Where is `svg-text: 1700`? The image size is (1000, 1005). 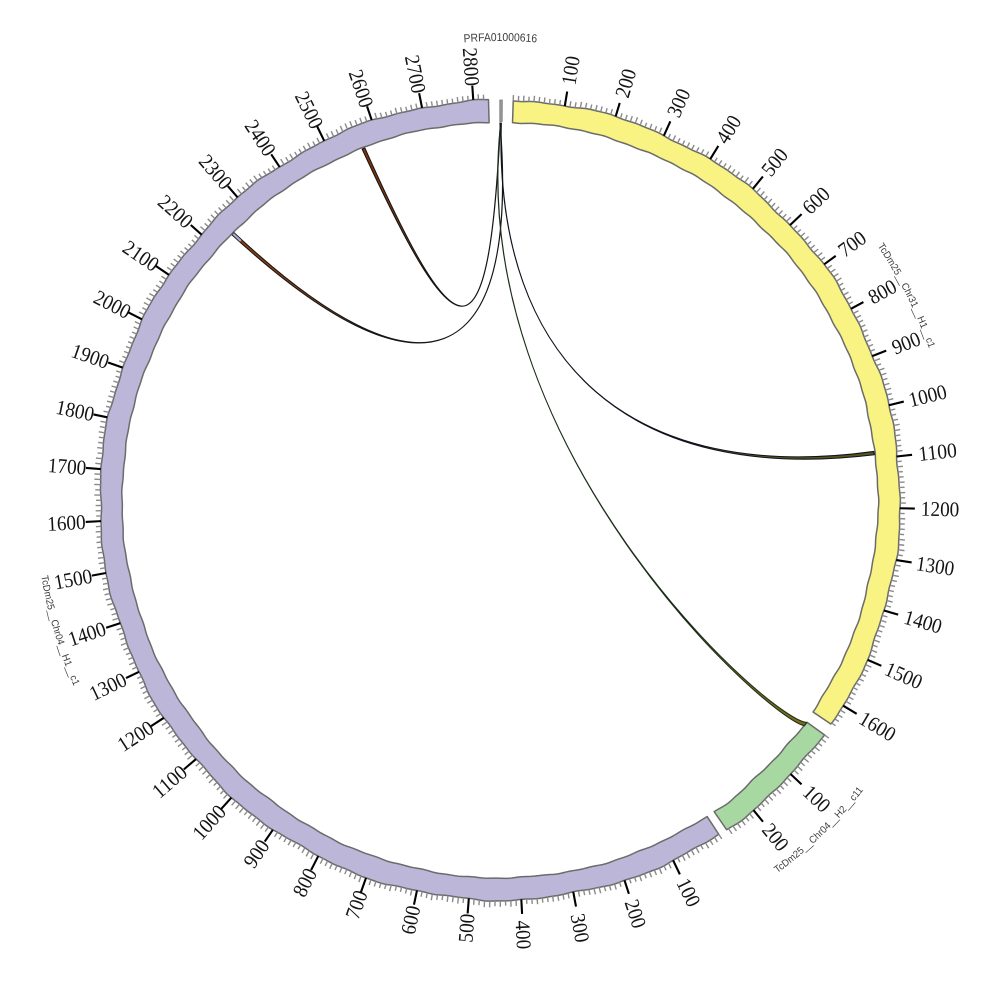
svg-text: 1700 is located at coordinates (67, 466).